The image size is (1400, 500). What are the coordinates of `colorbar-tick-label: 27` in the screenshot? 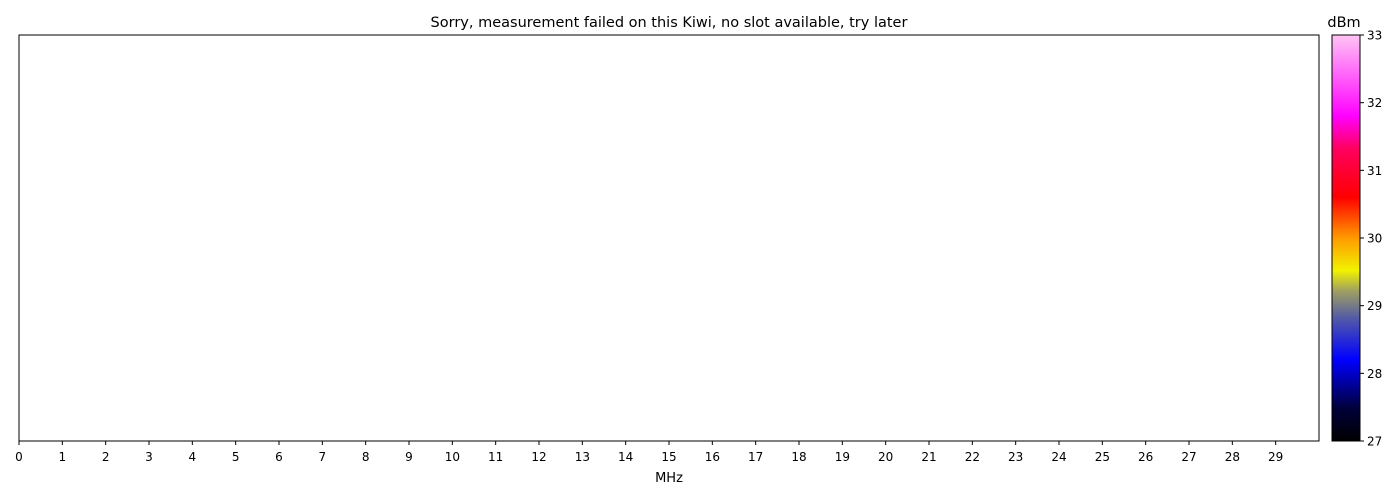 It's located at (1374, 442).